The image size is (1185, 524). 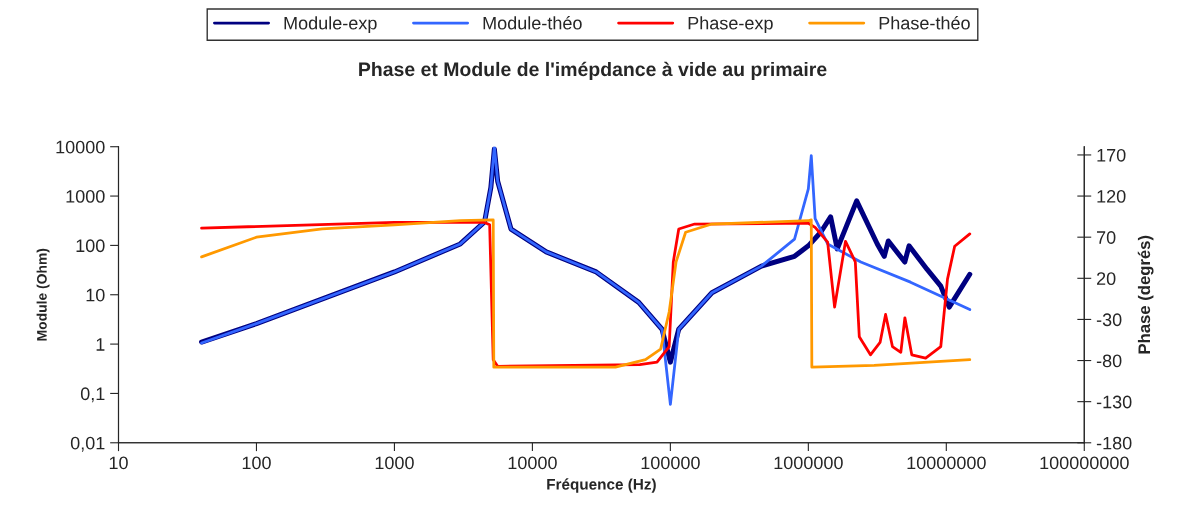 I want to click on y2-tick-label: 170, so click(x=1111, y=155).